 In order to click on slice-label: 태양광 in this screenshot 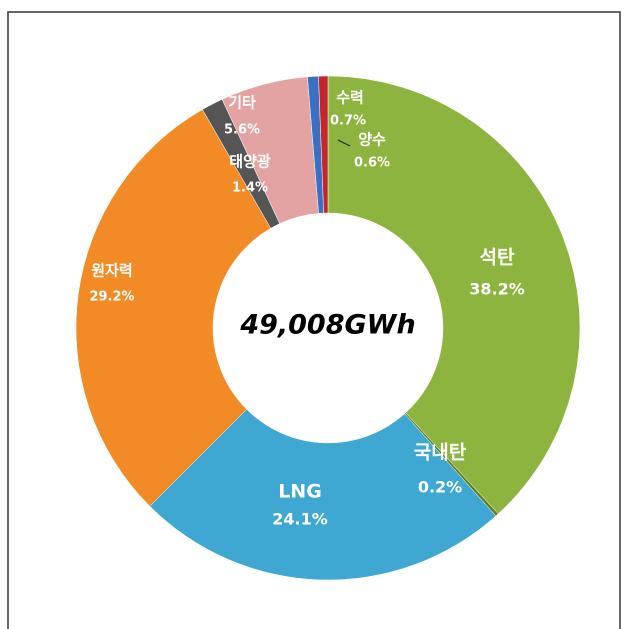, I will do `click(250, 162)`.